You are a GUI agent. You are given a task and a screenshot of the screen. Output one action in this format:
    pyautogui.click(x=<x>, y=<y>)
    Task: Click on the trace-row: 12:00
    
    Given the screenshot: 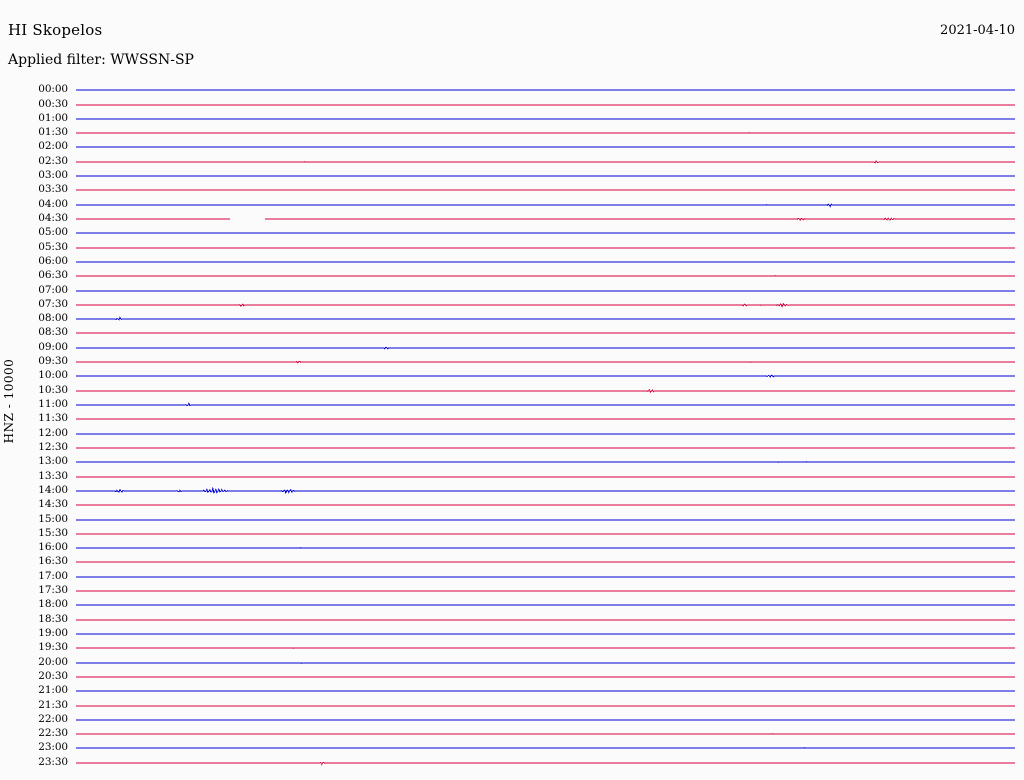 What is the action you would take?
    pyautogui.click(x=512, y=434)
    